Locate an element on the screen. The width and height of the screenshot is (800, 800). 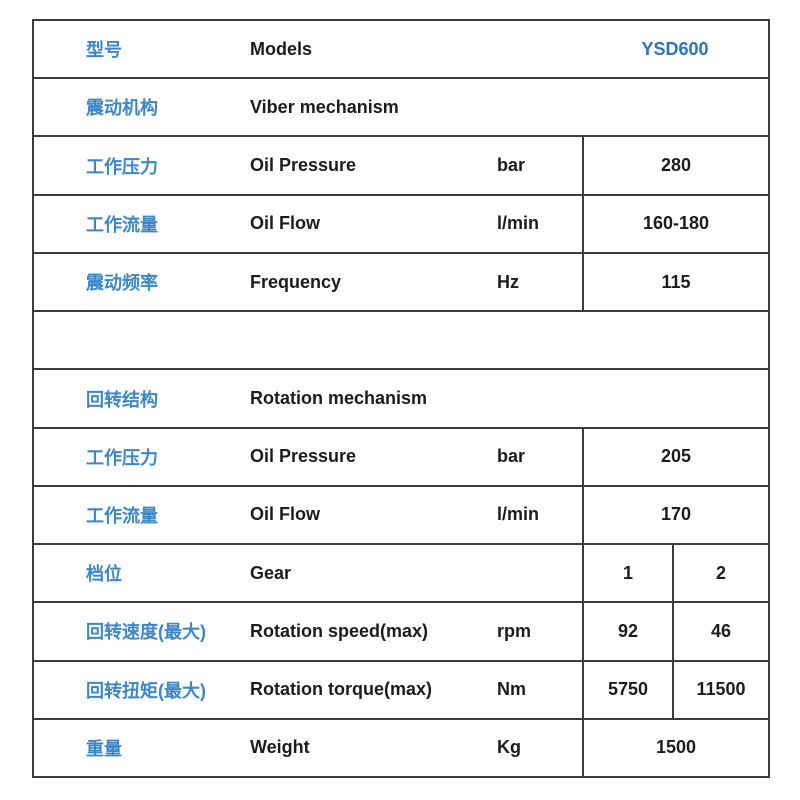
value-cell: 1500 is located at coordinates (675, 748).